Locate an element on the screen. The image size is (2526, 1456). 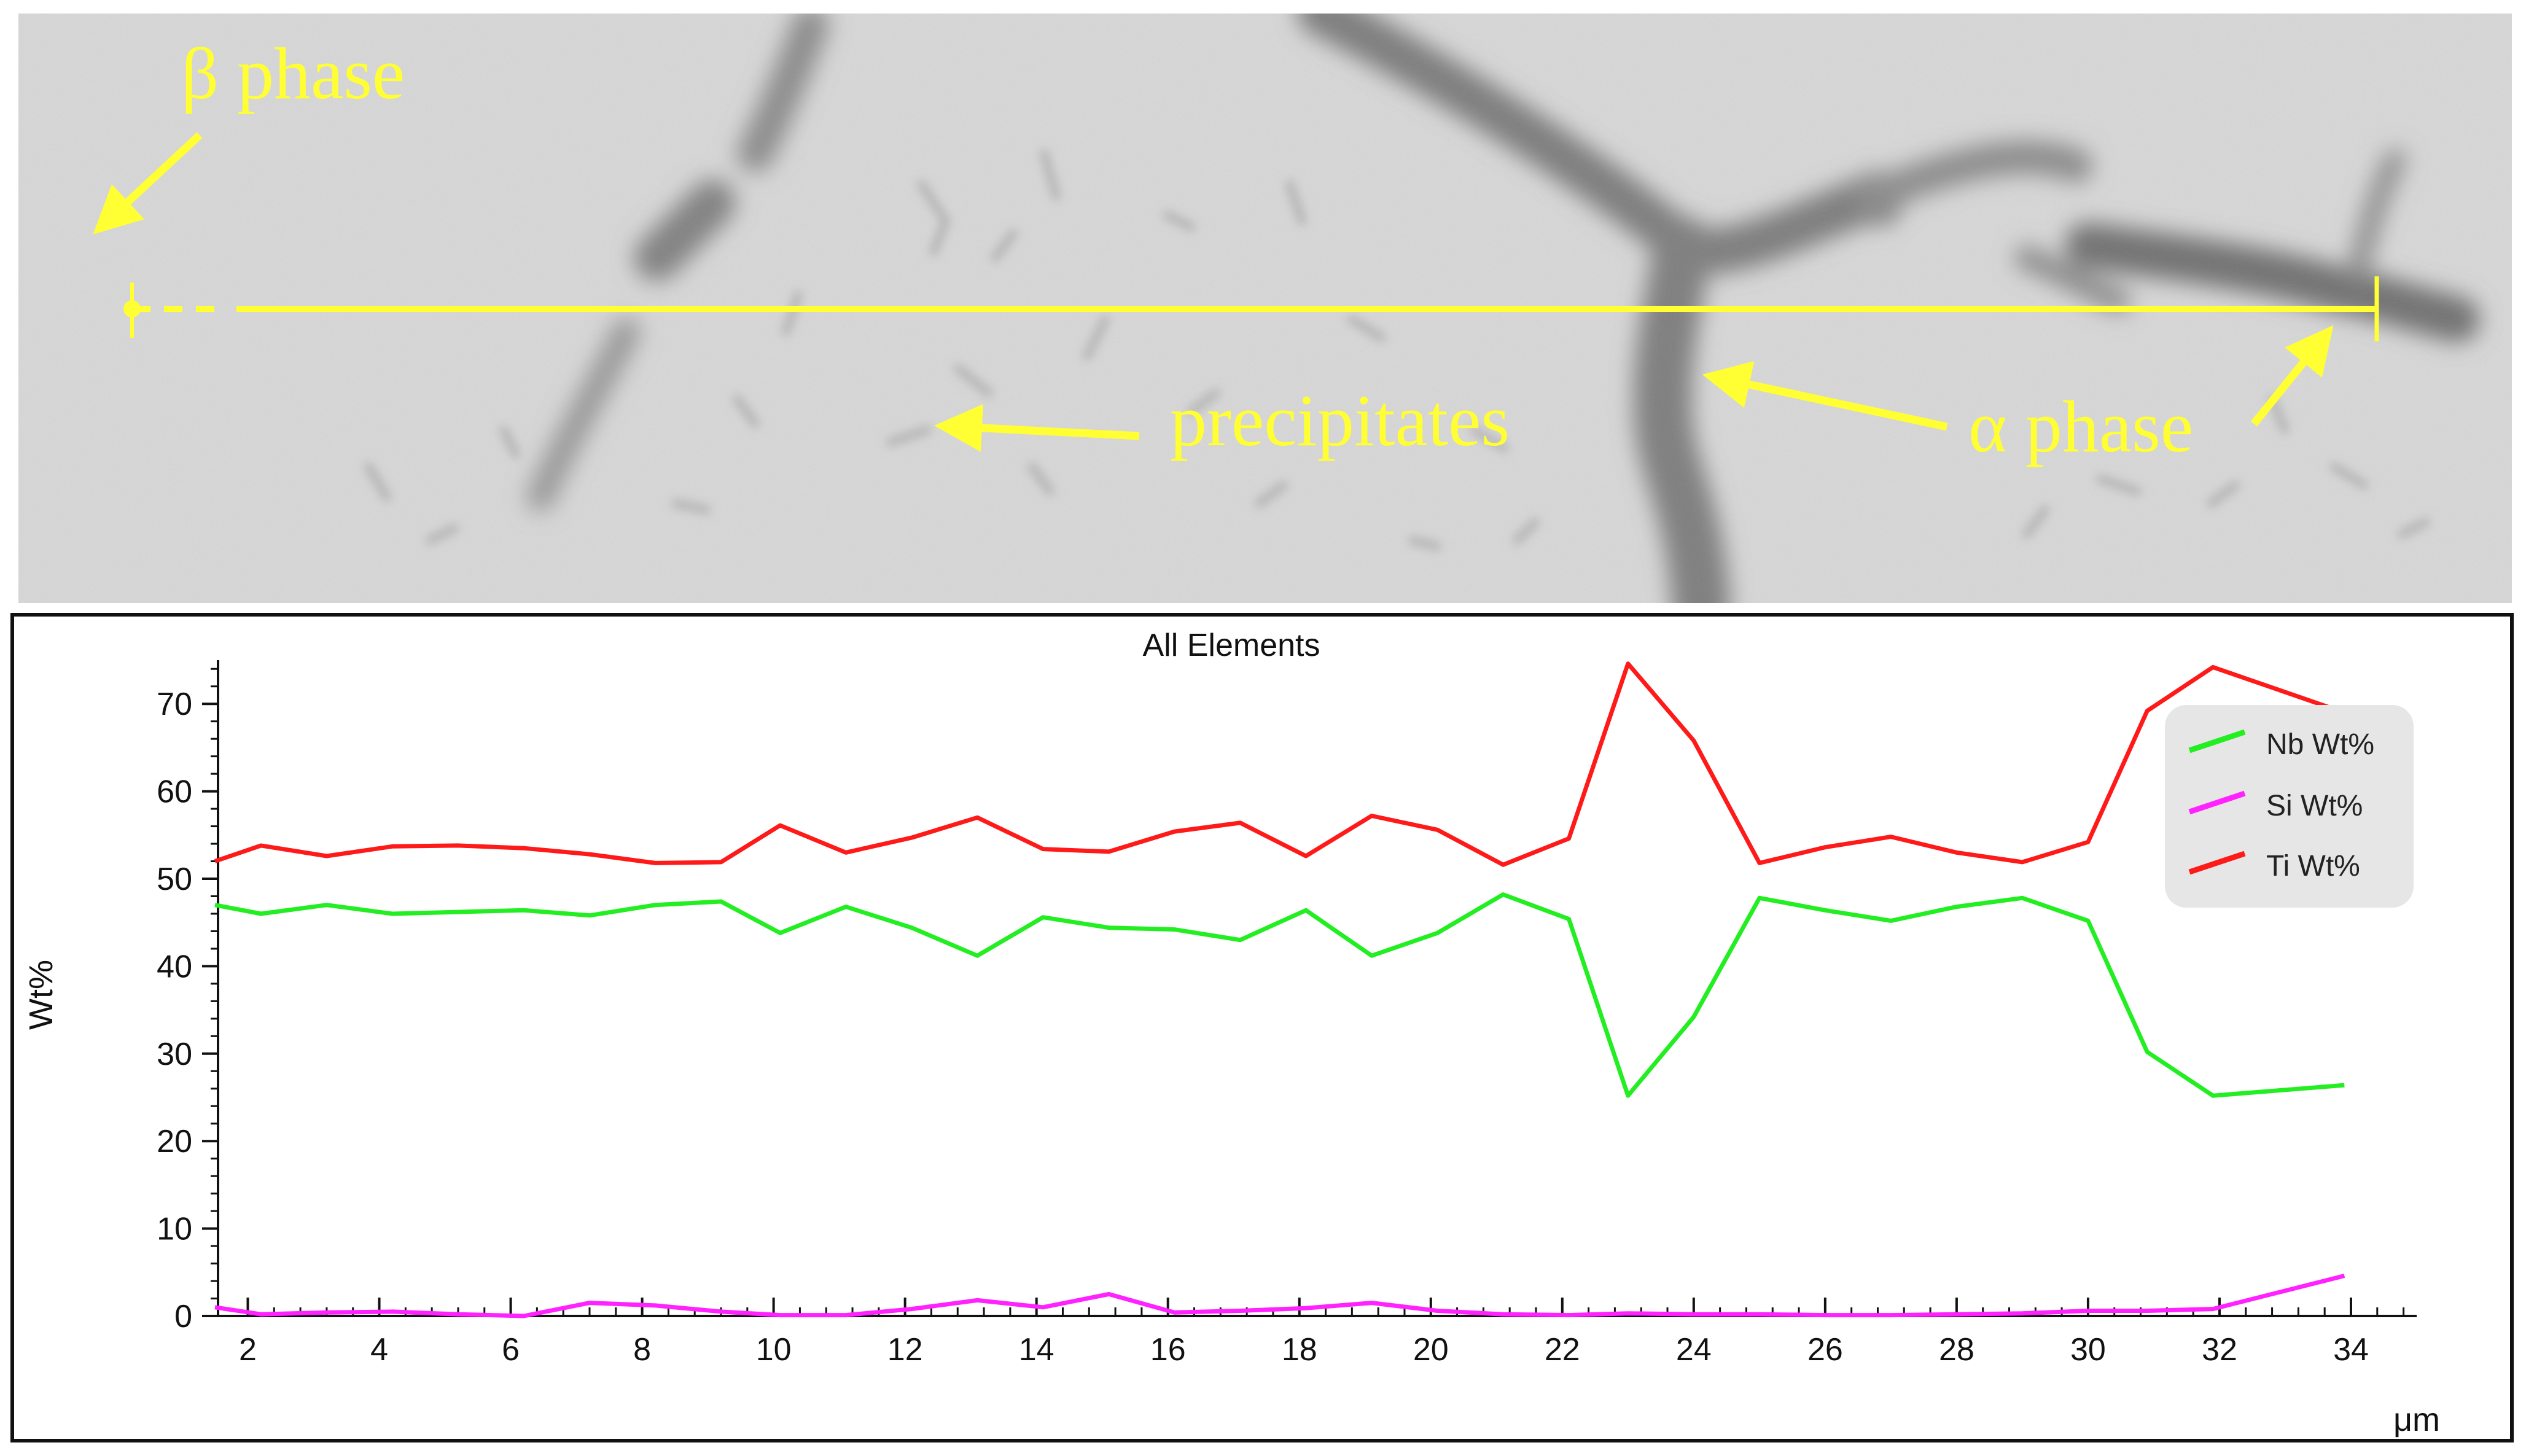
y-tick-label: 20 is located at coordinates (174, 1141).